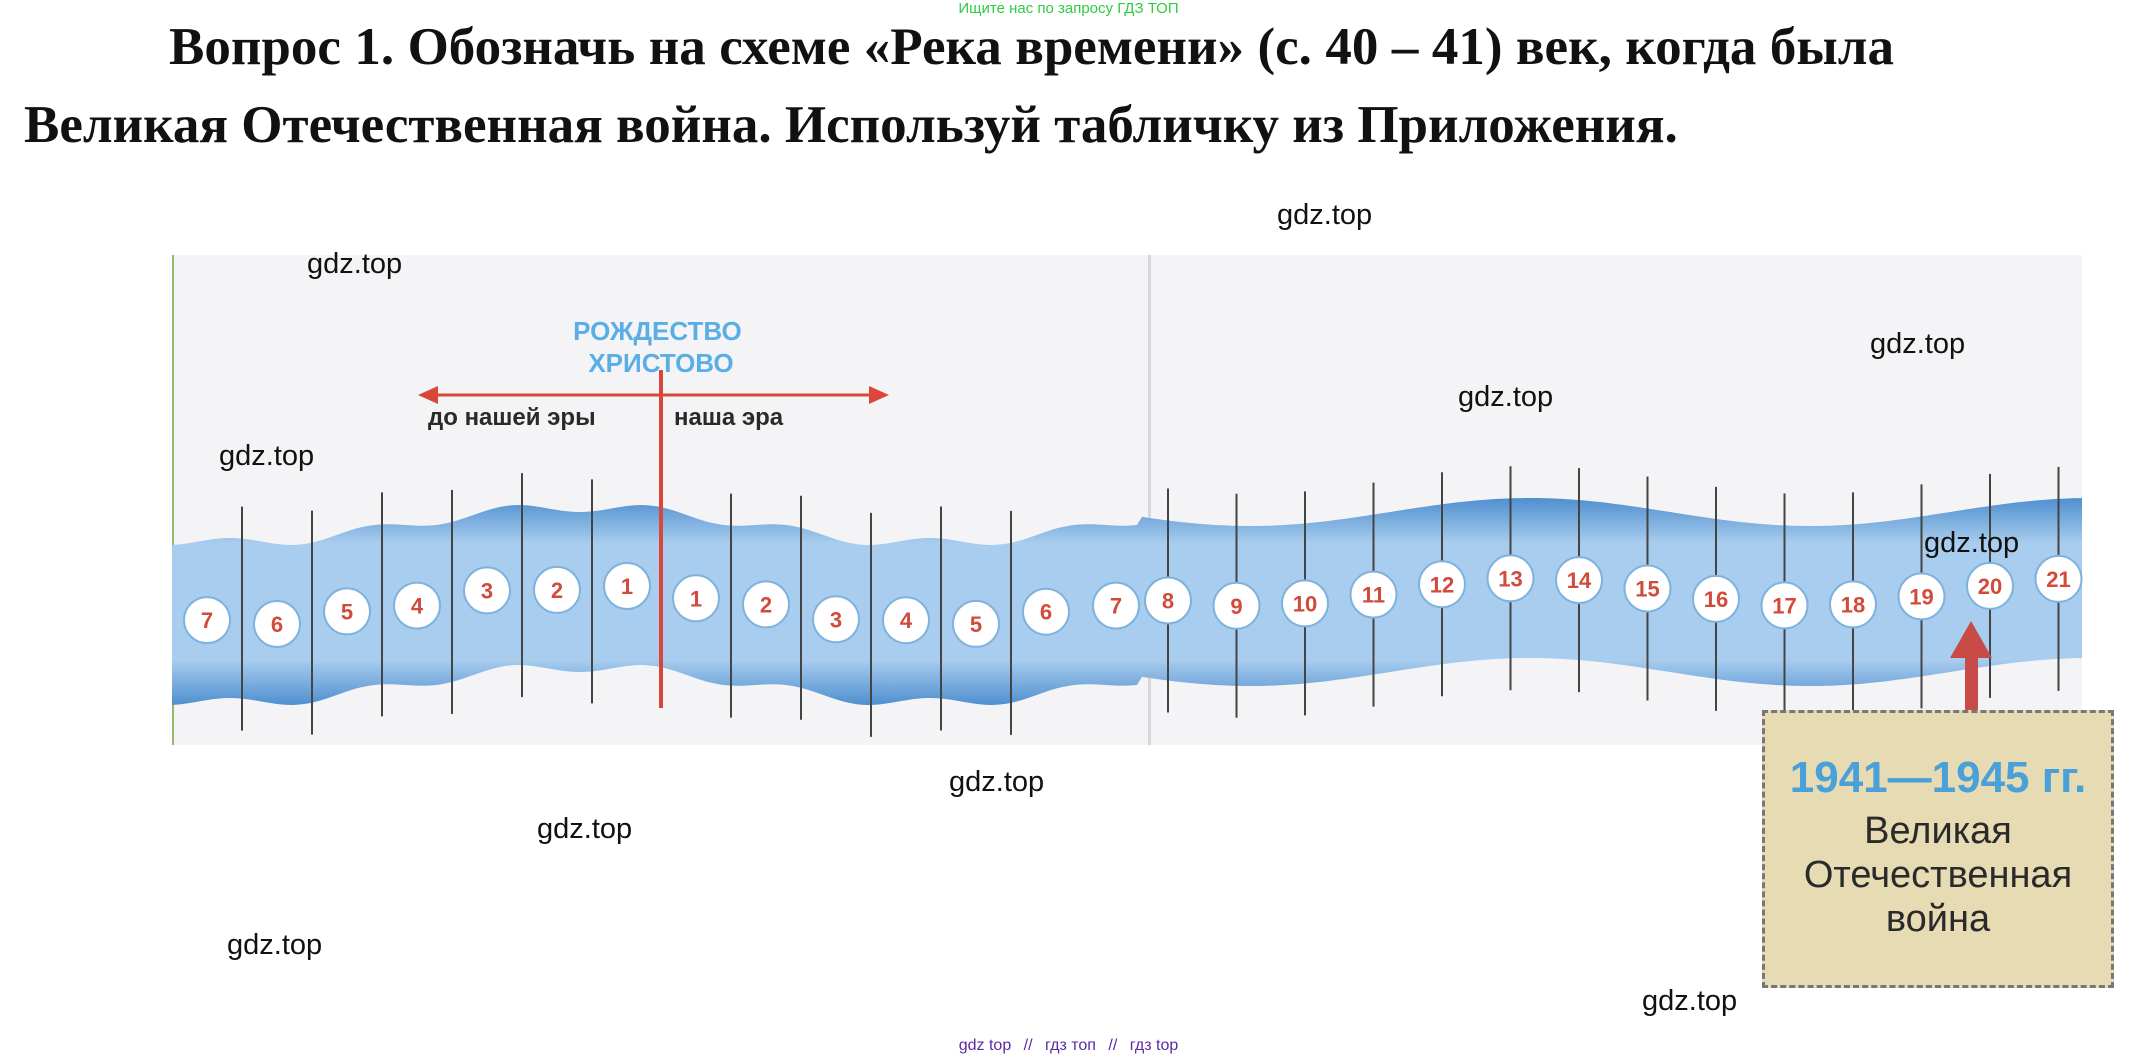  I want to click on note-event-line-2: Отечественная, so click(1938, 875).